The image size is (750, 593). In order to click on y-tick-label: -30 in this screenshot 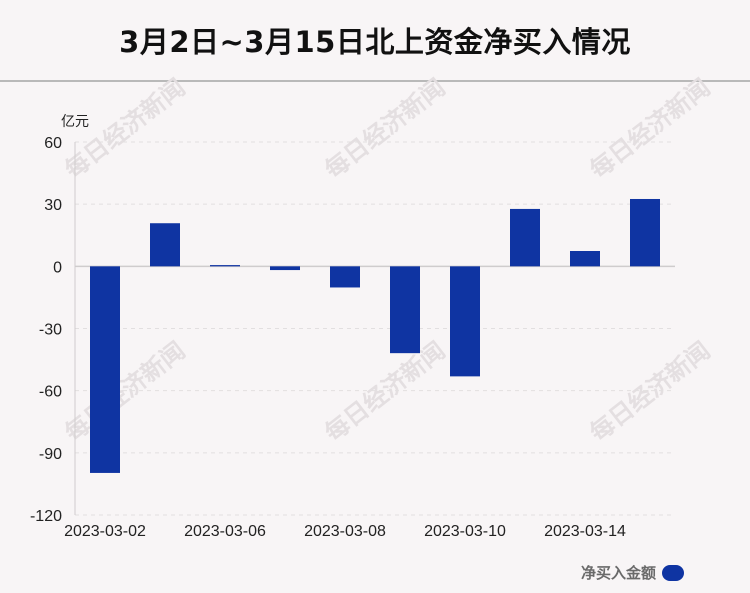, I will do `click(50, 330)`.